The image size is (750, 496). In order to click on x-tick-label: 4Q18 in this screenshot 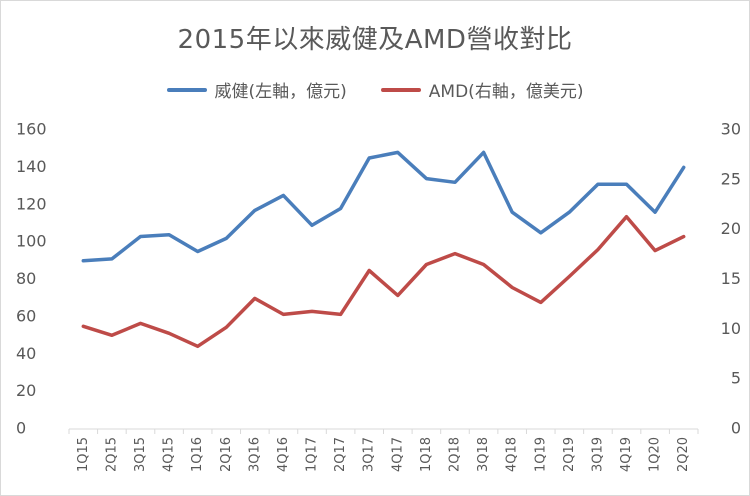, I will do `click(512, 454)`.